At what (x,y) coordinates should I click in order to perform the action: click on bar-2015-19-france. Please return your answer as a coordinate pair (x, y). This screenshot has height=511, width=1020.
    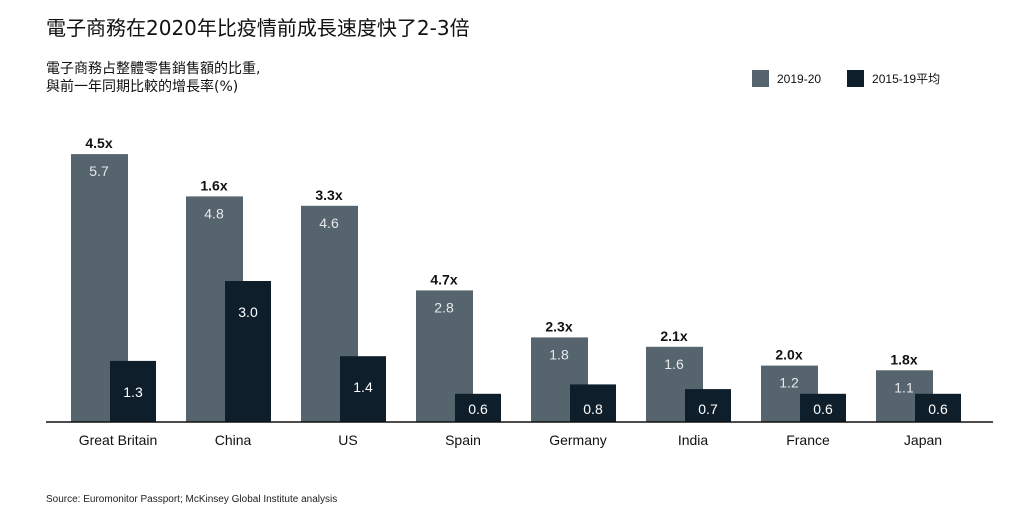
    Looking at the image, I should click on (823, 407).